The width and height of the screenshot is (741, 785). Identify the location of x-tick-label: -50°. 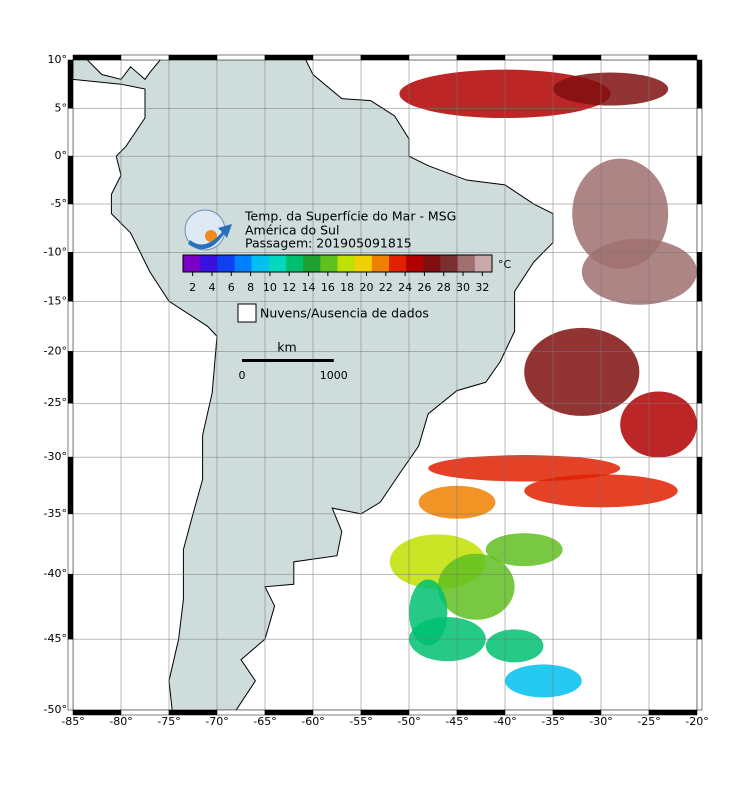
(408, 721).